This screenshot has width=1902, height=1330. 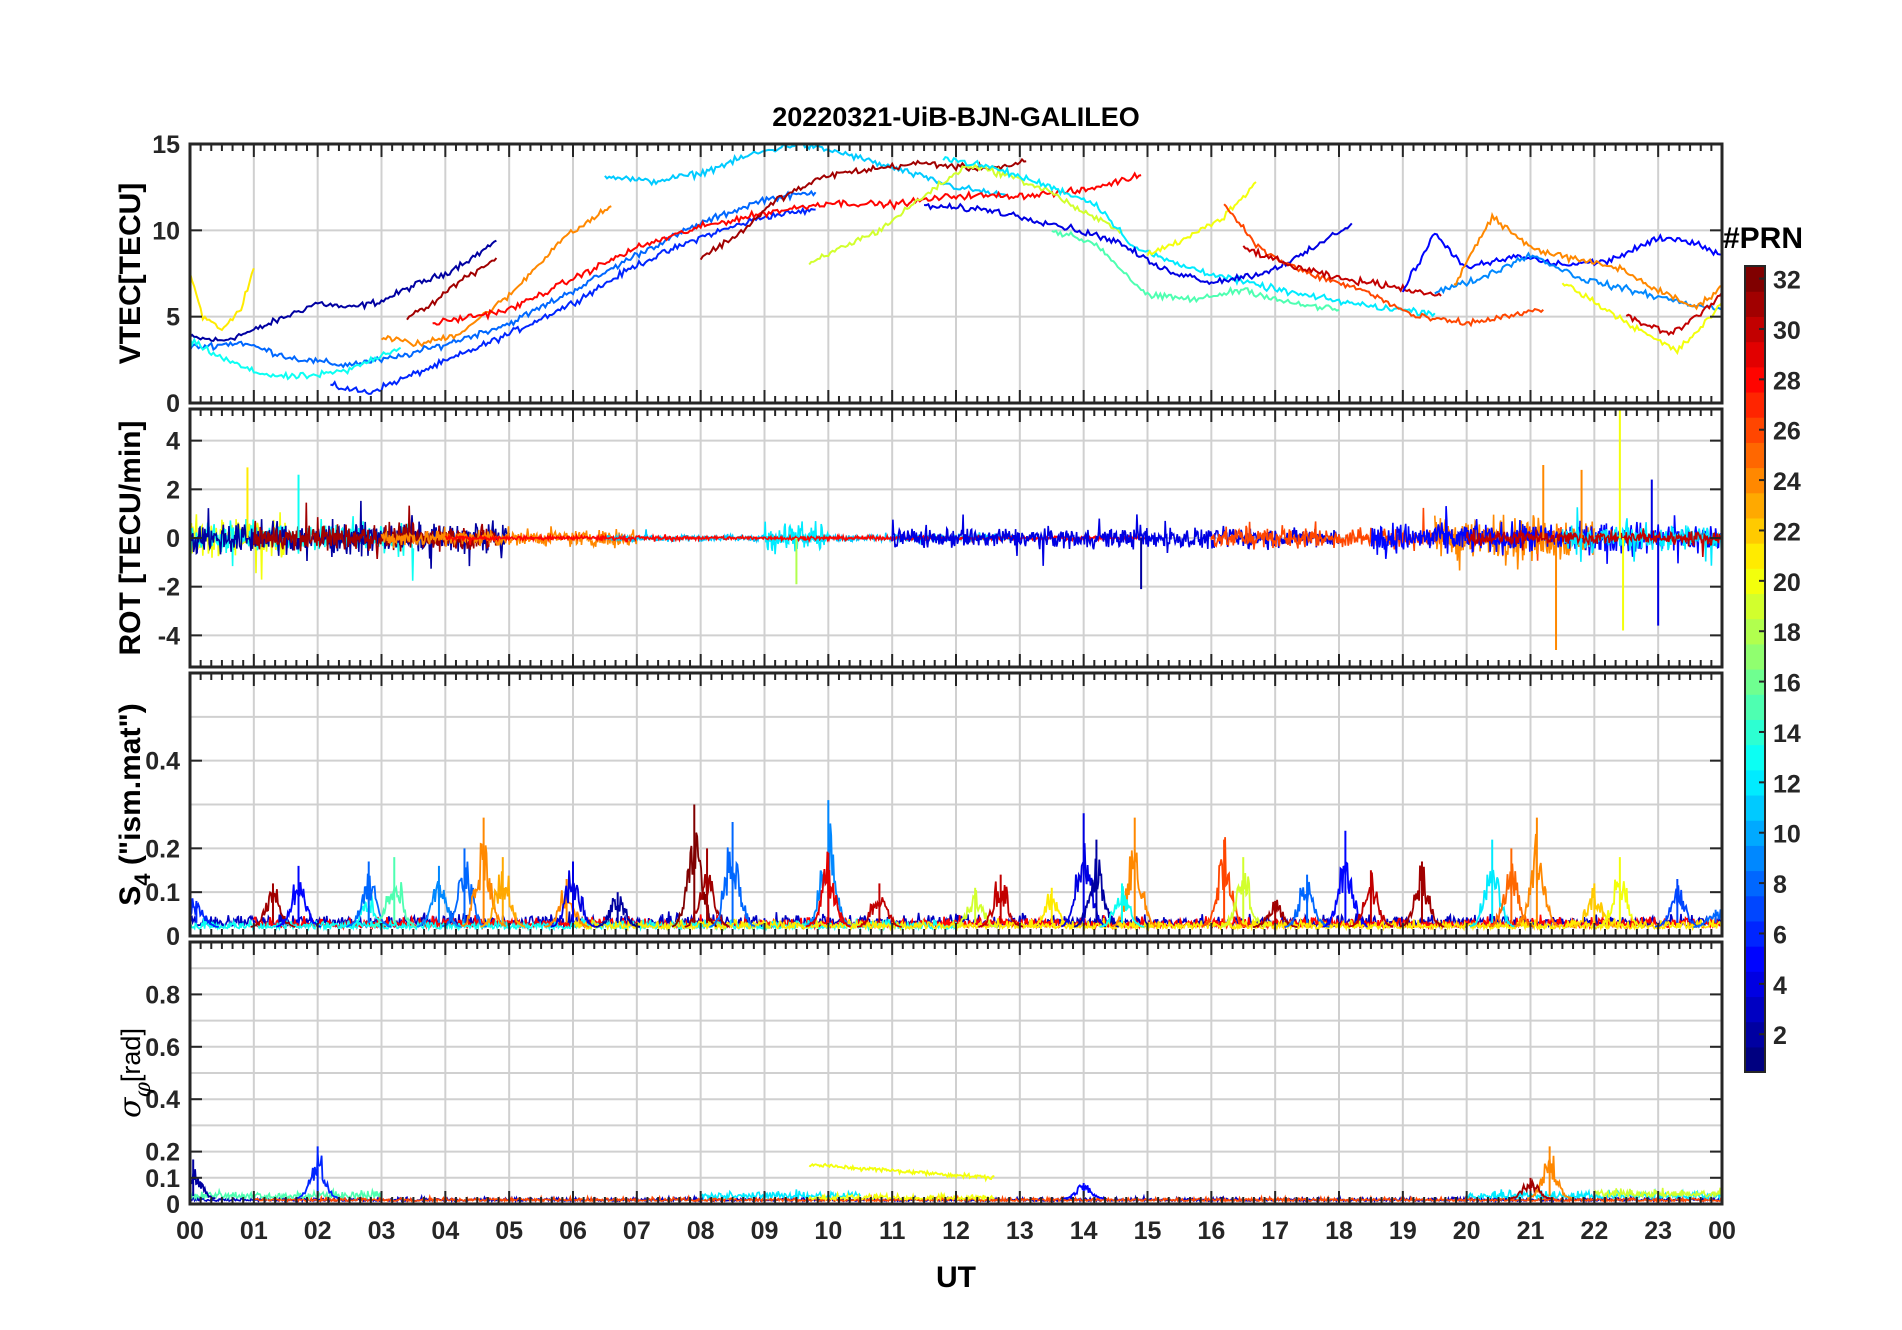 What do you see at coordinates (173, 442) in the screenshot?
I see `y-tick-label: 4` at bounding box center [173, 442].